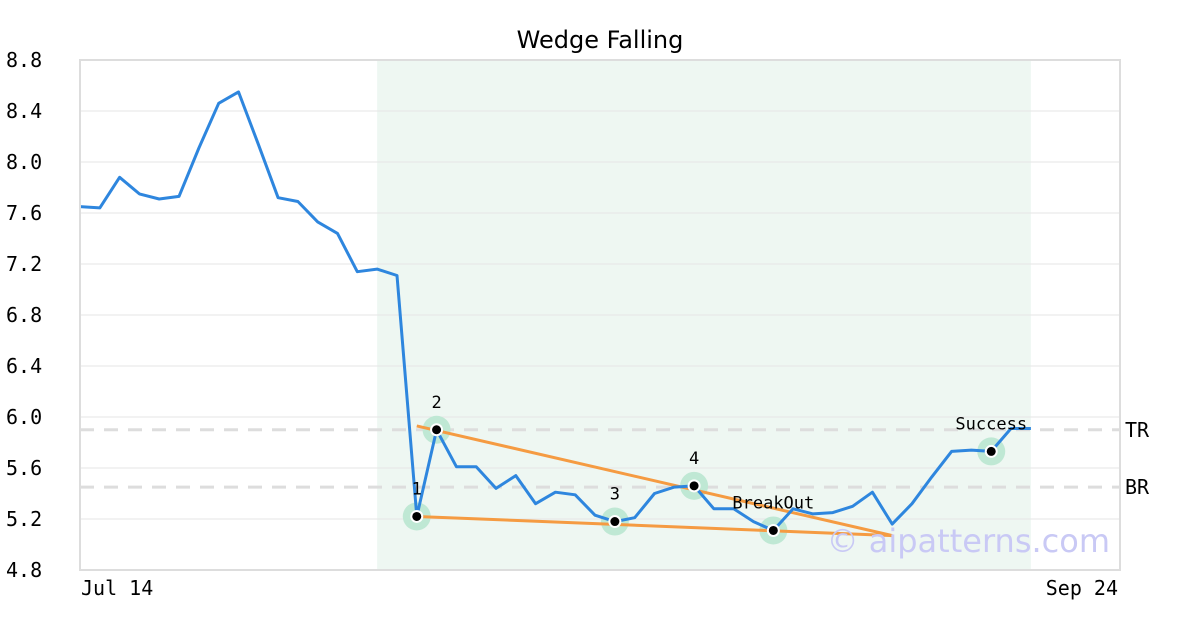 The height and width of the screenshot is (630, 1200). What do you see at coordinates (436, 403) in the screenshot?
I see `marker-label: 2` at bounding box center [436, 403].